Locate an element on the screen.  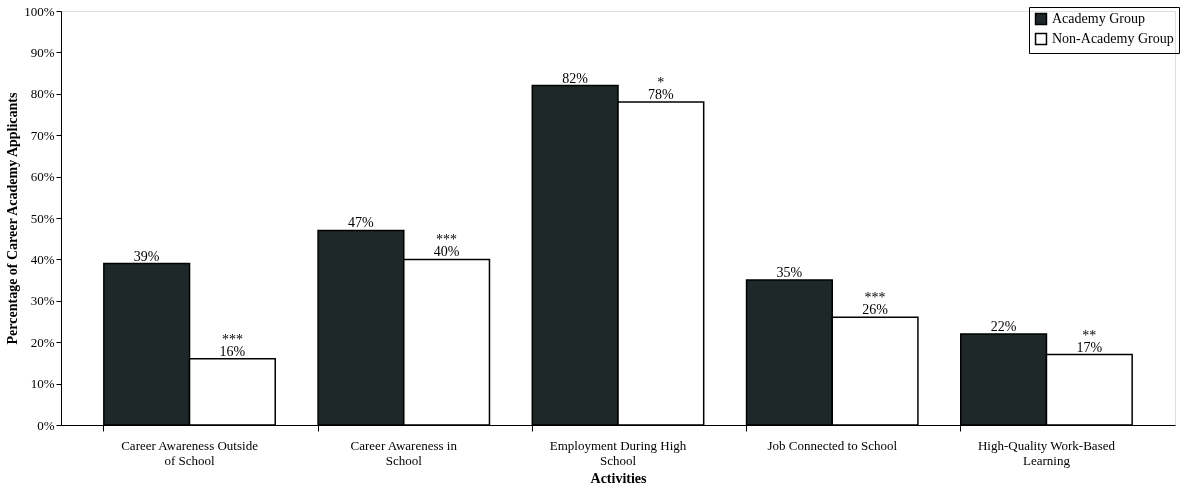
legend-label: Academy Group is located at coordinates (1098, 18).